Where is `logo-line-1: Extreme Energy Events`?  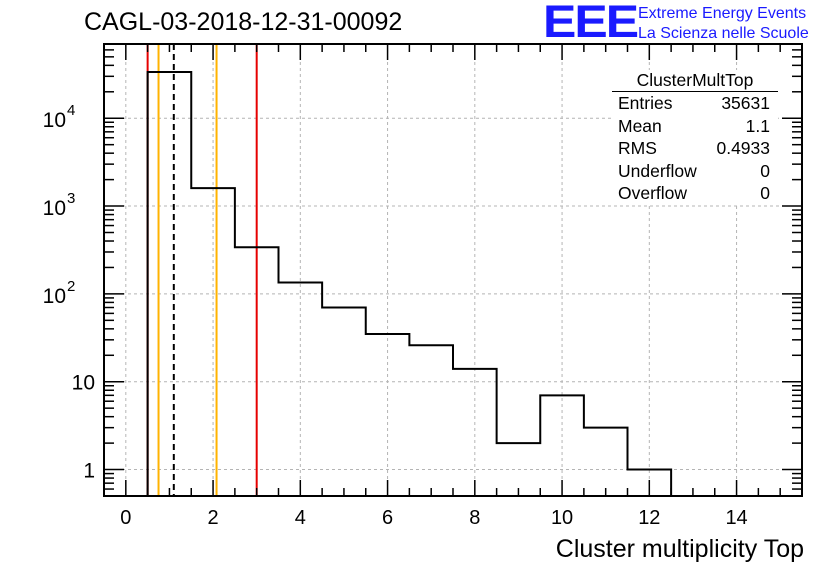
logo-line-1: Extreme Energy Events is located at coordinates (722, 13).